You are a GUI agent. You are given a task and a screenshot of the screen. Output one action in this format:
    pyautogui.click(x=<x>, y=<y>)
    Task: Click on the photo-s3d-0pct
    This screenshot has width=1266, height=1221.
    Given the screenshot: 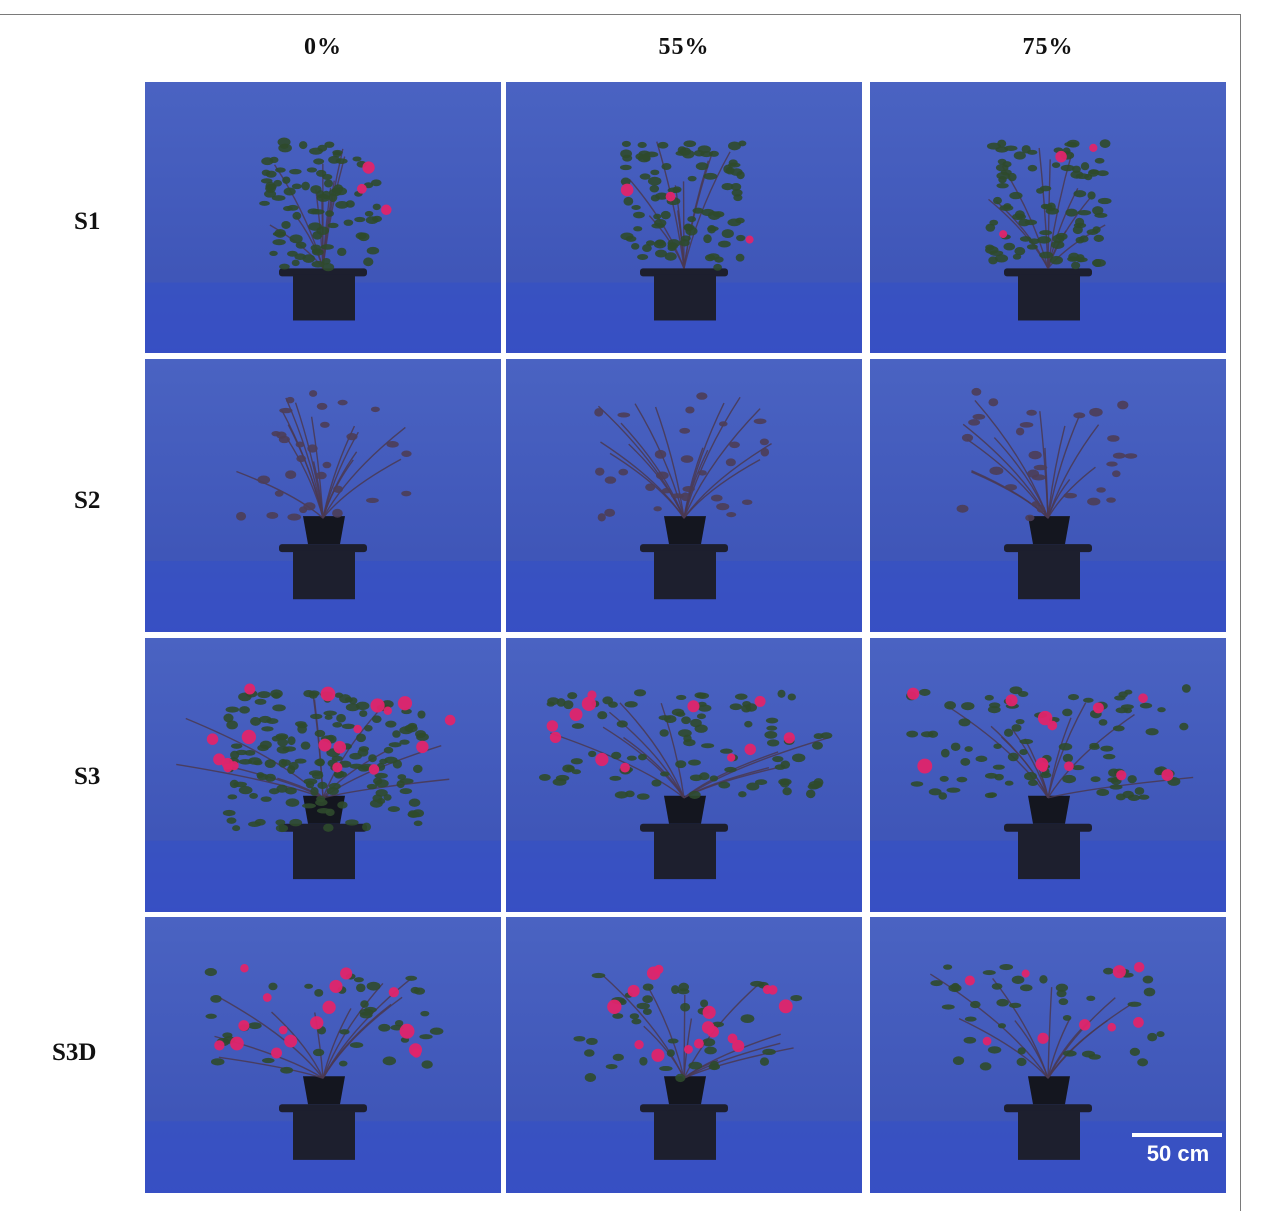 What is the action you would take?
    pyautogui.click(x=323, y=1055)
    